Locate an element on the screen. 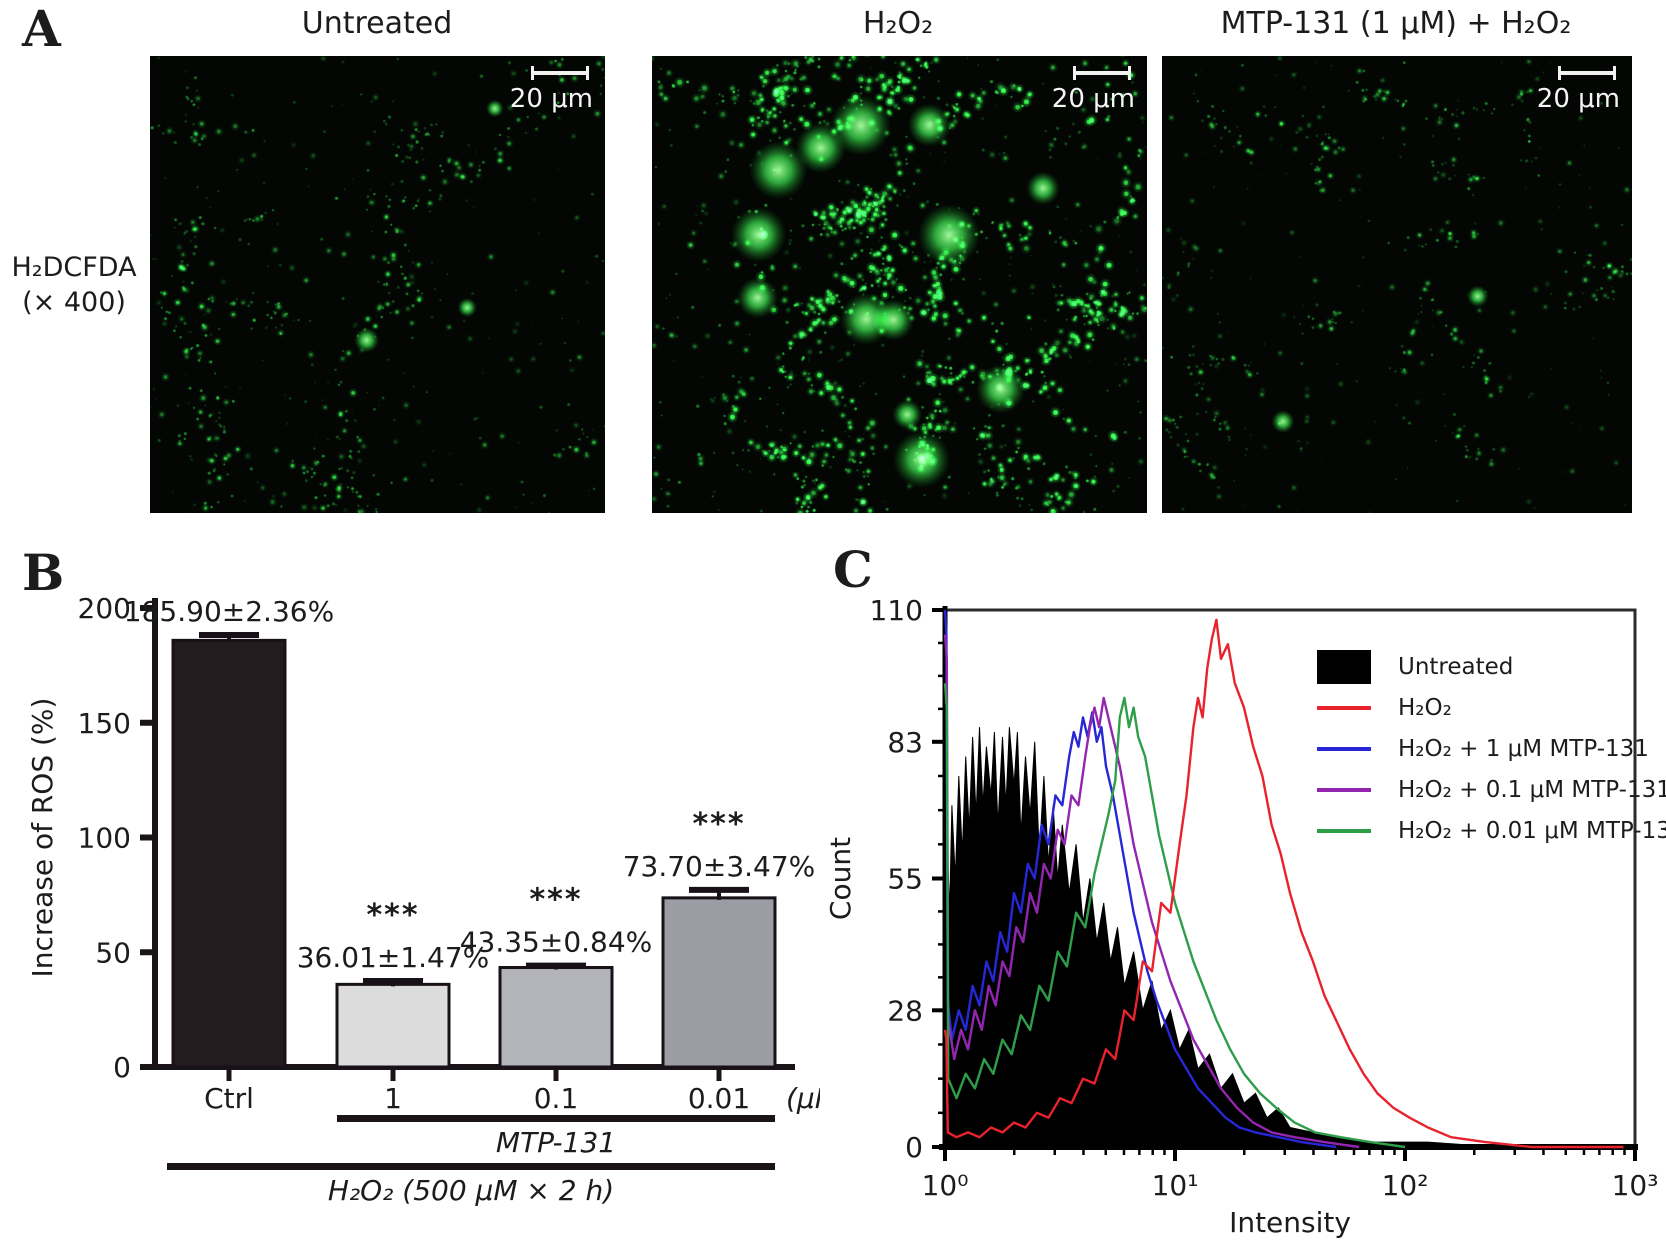 This screenshot has height=1249, width=1666. b-y-tick-label: 150 is located at coordinates (104, 723).